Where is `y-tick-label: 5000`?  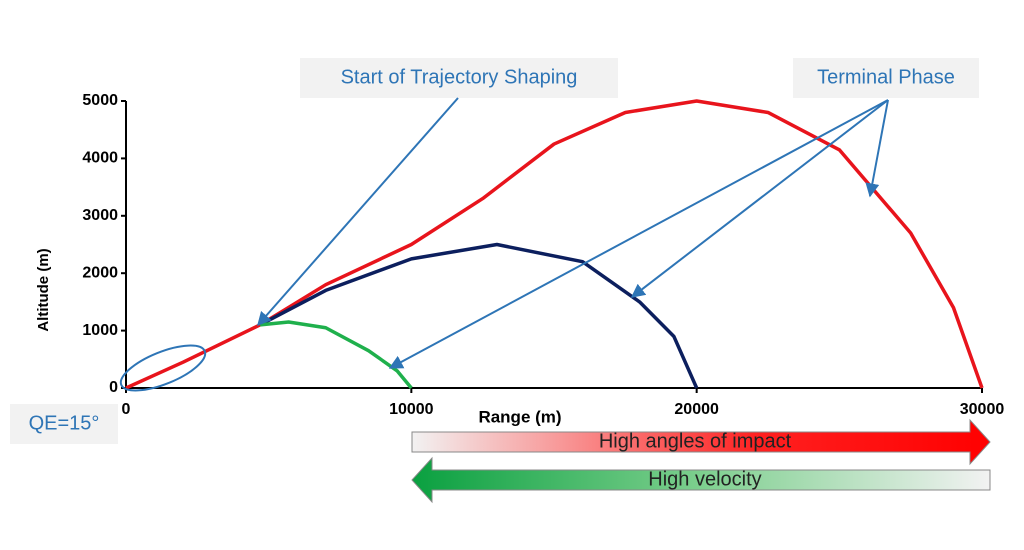
y-tick-label: 5000 is located at coordinates (100, 100).